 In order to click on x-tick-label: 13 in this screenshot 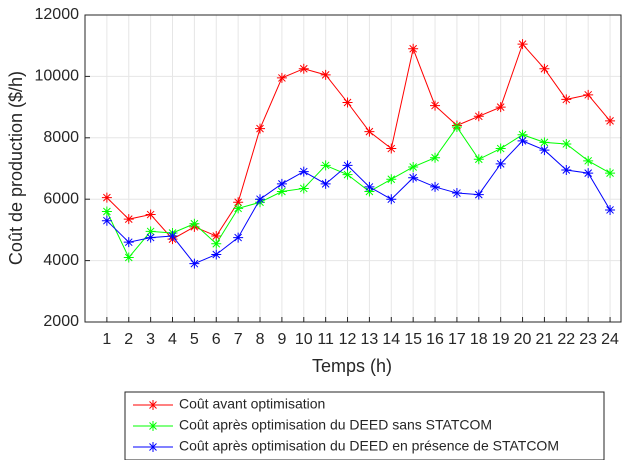, I will do `click(370, 339)`.